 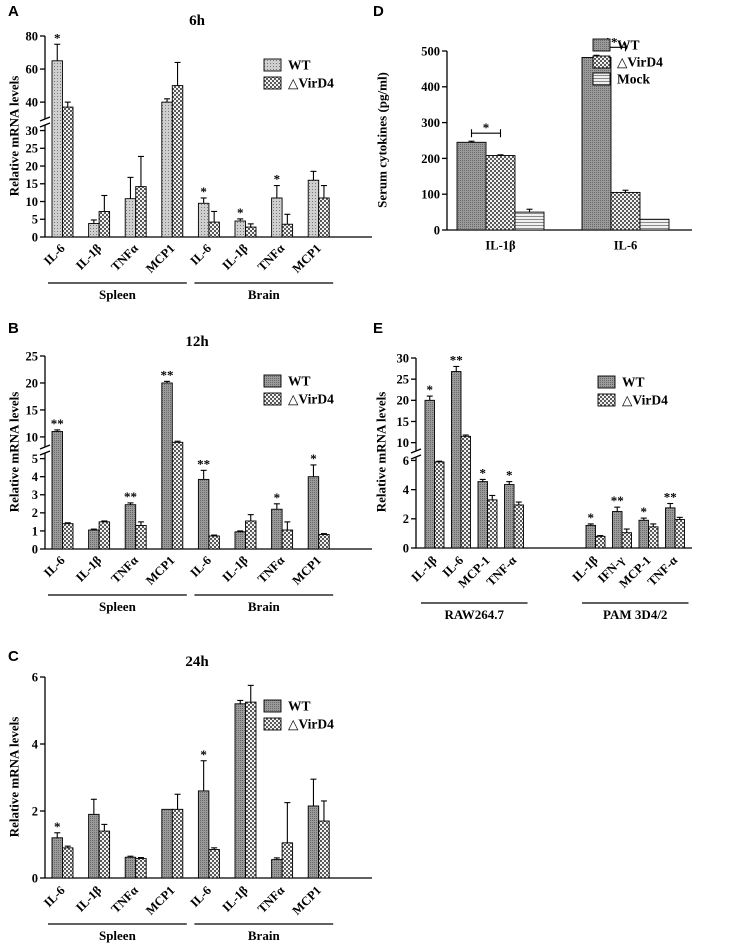 What do you see at coordinates (32, 437) in the screenshot?
I see `y-tick-label: 10` at bounding box center [32, 437].